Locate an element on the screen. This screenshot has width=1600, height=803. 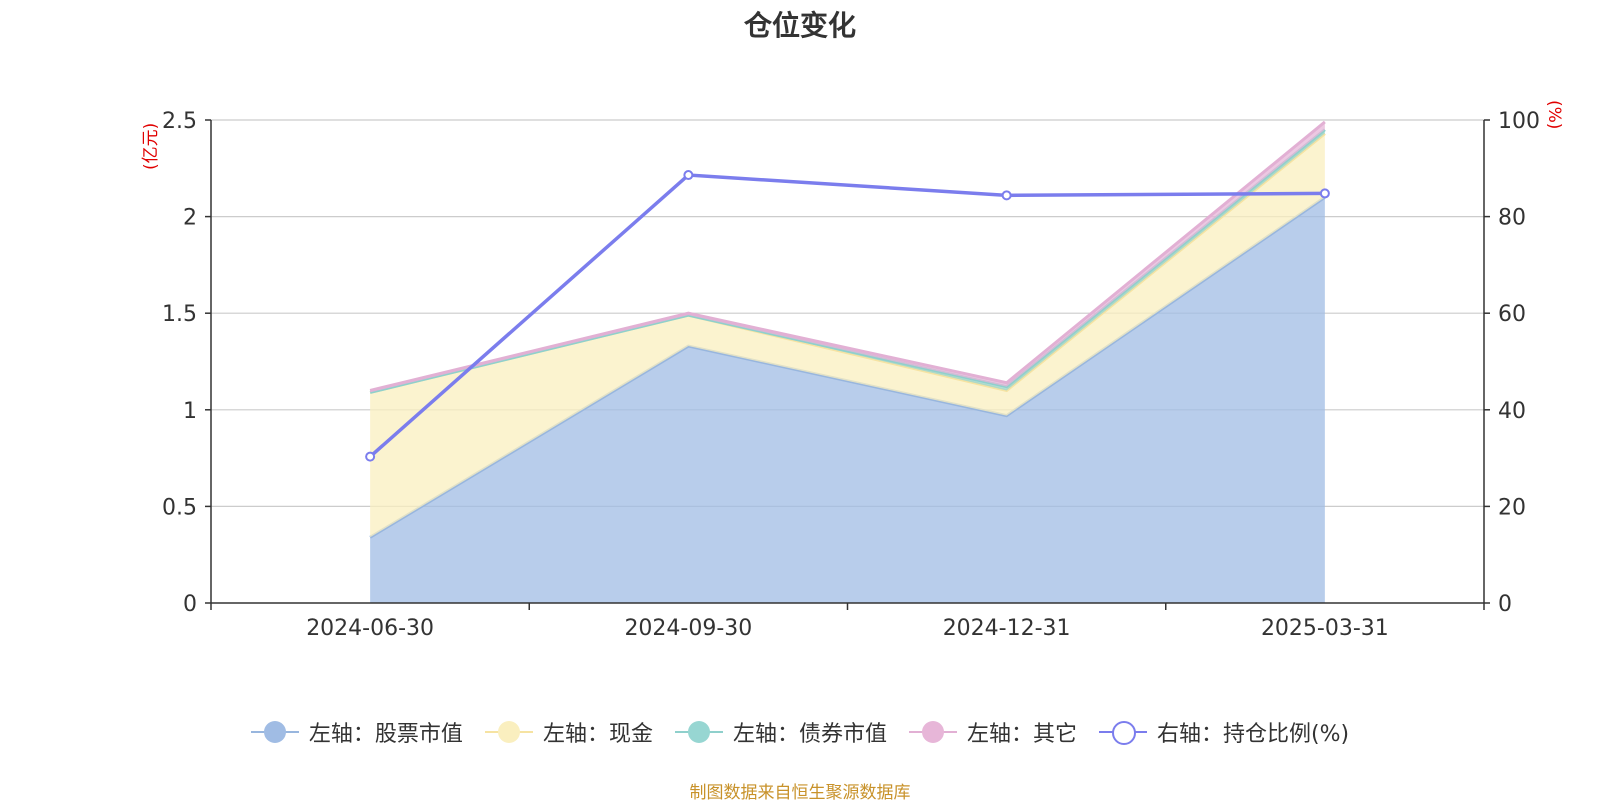
right-axis-tick-label: 40 is located at coordinates (1512, 411).